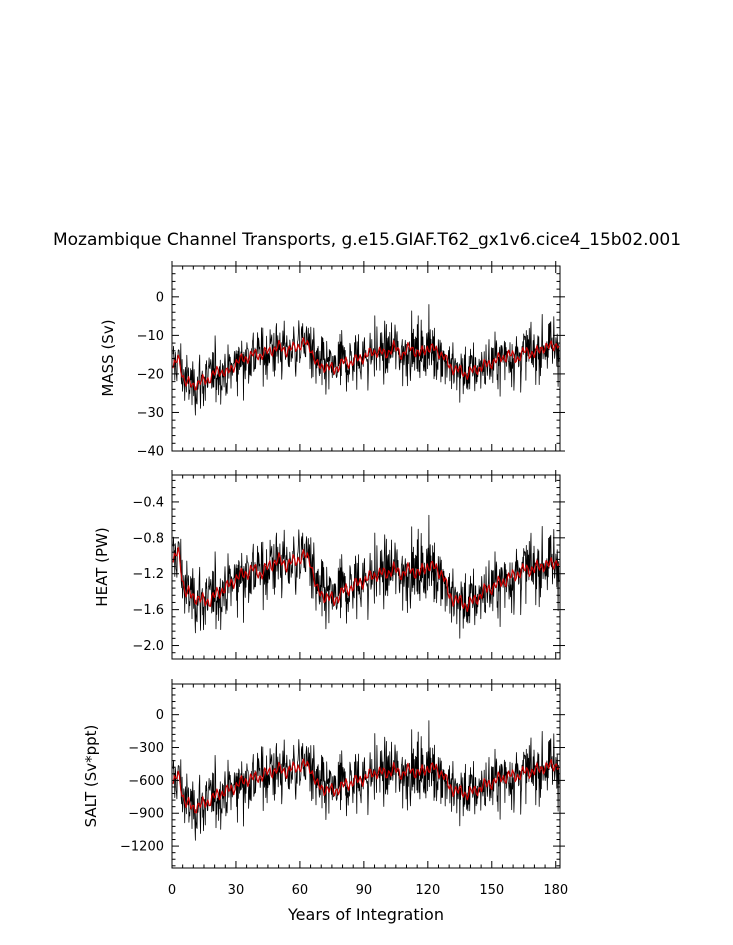  Describe the element at coordinates (148, 538) in the screenshot. I see `panel-heat-y-tick-label: −0.8` at that location.